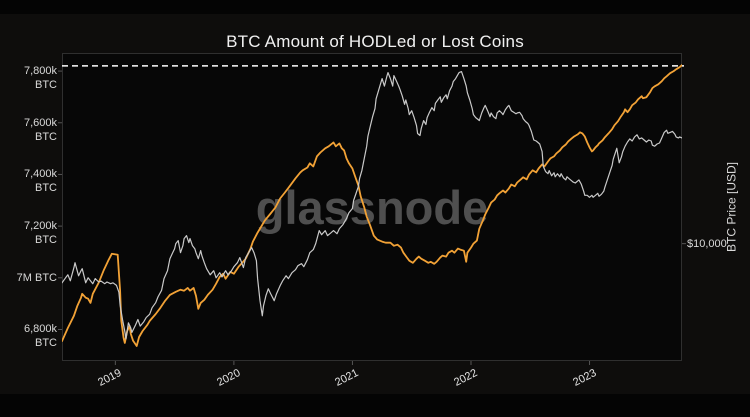  What do you see at coordinates (36, 277) in the screenshot?
I see `left-axis-tick: 7M BTC` at bounding box center [36, 277].